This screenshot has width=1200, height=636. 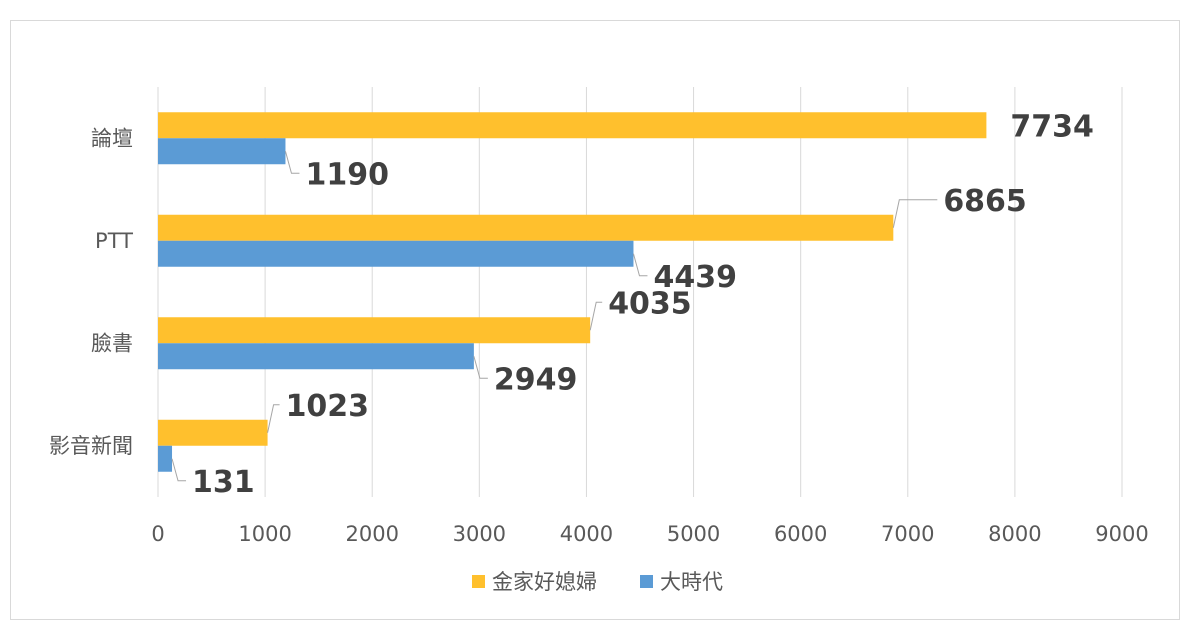 What do you see at coordinates (693, 534) in the screenshot?
I see `x-tick-label-5000: 5000` at bounding box center [693, 534].